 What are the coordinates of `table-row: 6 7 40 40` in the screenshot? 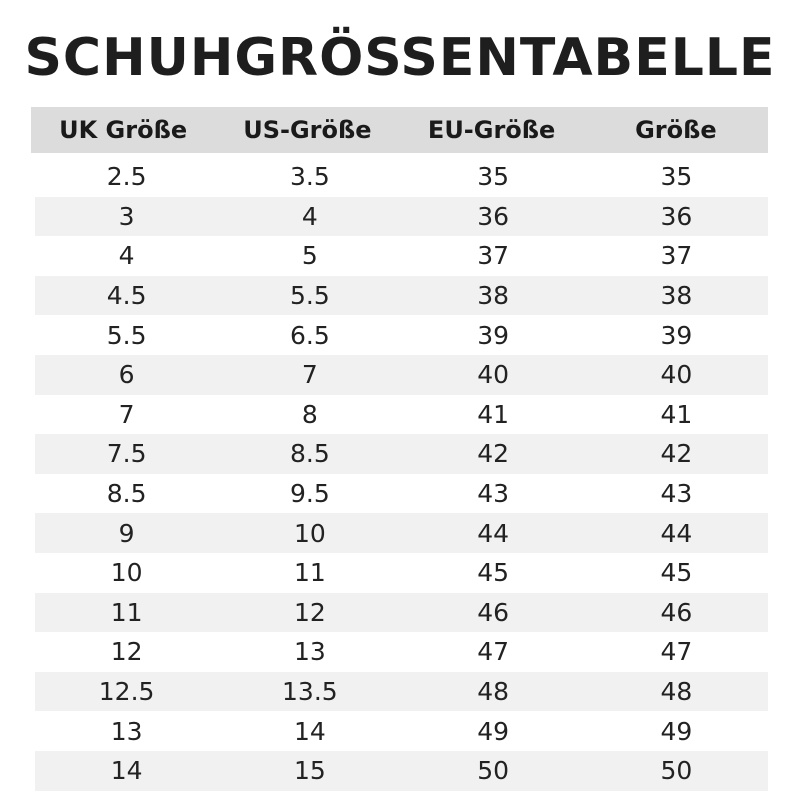 It's located at (401, 374).